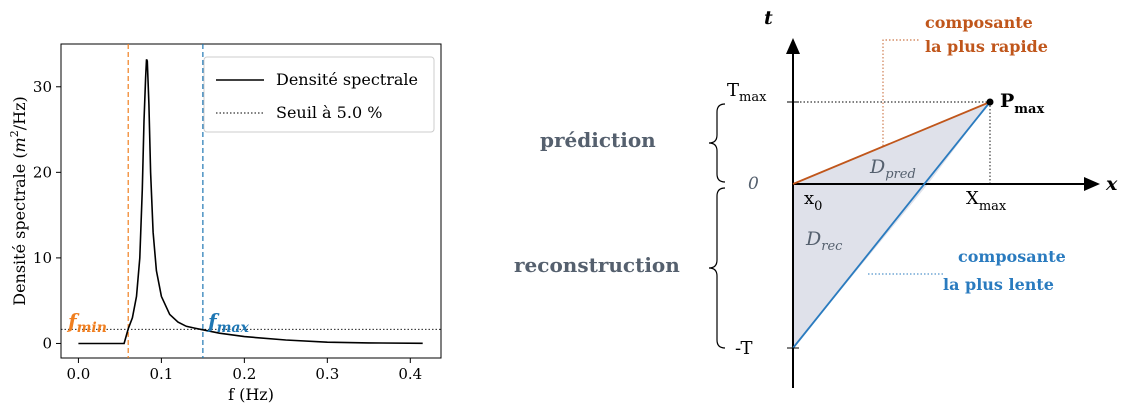 The height and width of the screenshot is (405, 1124). What do you see at coordinates (901, 92) in the screenshot?
I see `fast-leader` at bounding box center [901, 92].